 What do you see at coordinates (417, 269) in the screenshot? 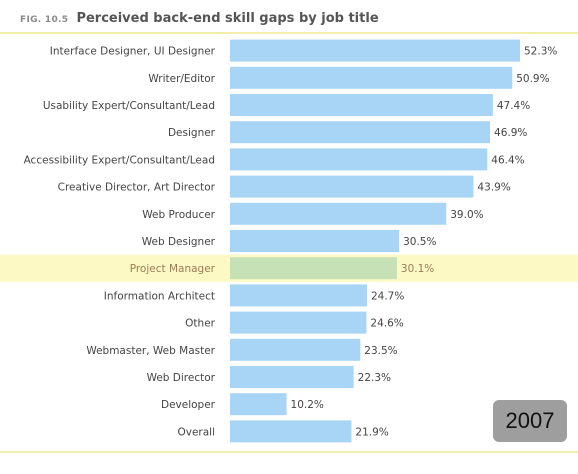
I see `value-label: 30.1%` at bounding box center [417, 269].